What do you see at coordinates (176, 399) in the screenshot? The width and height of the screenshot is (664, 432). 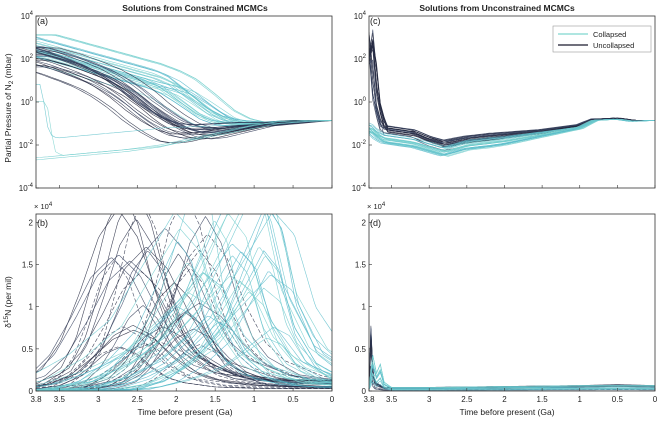 I see `xtick-label-b: 2` at bounding box center [176, 399].